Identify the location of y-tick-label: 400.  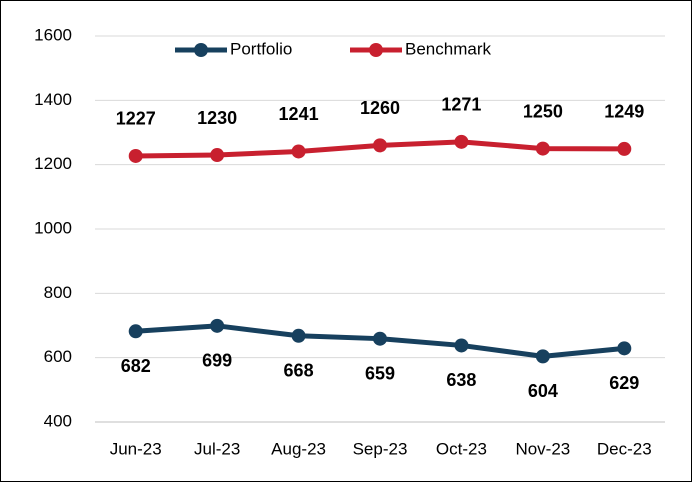
(58, 420).